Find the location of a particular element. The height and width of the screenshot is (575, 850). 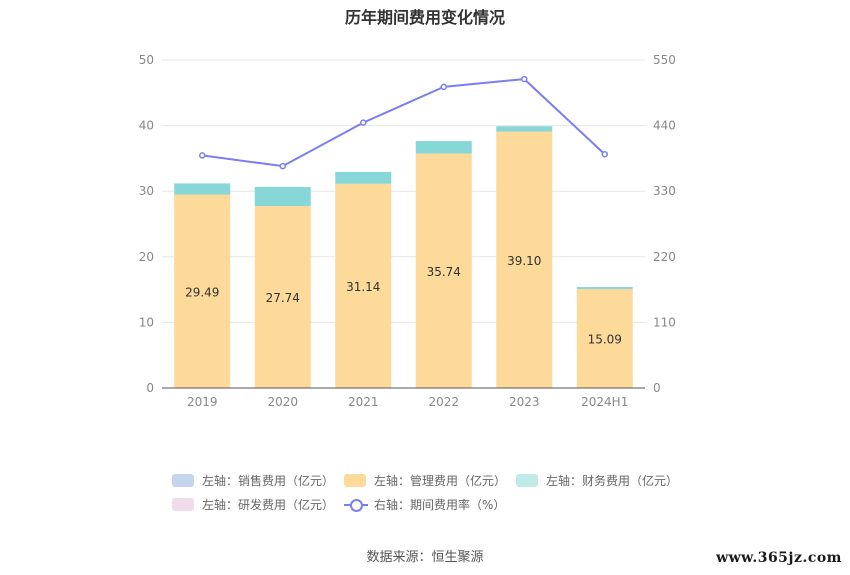

bar-data-label: 35.74 is located at coordinates (444, 272).